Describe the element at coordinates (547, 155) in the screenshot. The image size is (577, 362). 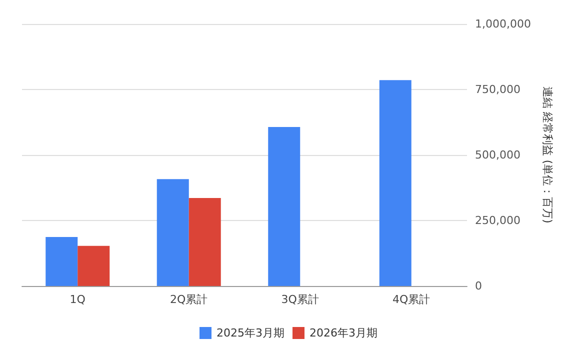
I see `y-axis-title: 連結 経常利益 (単位：百万)` at that location.